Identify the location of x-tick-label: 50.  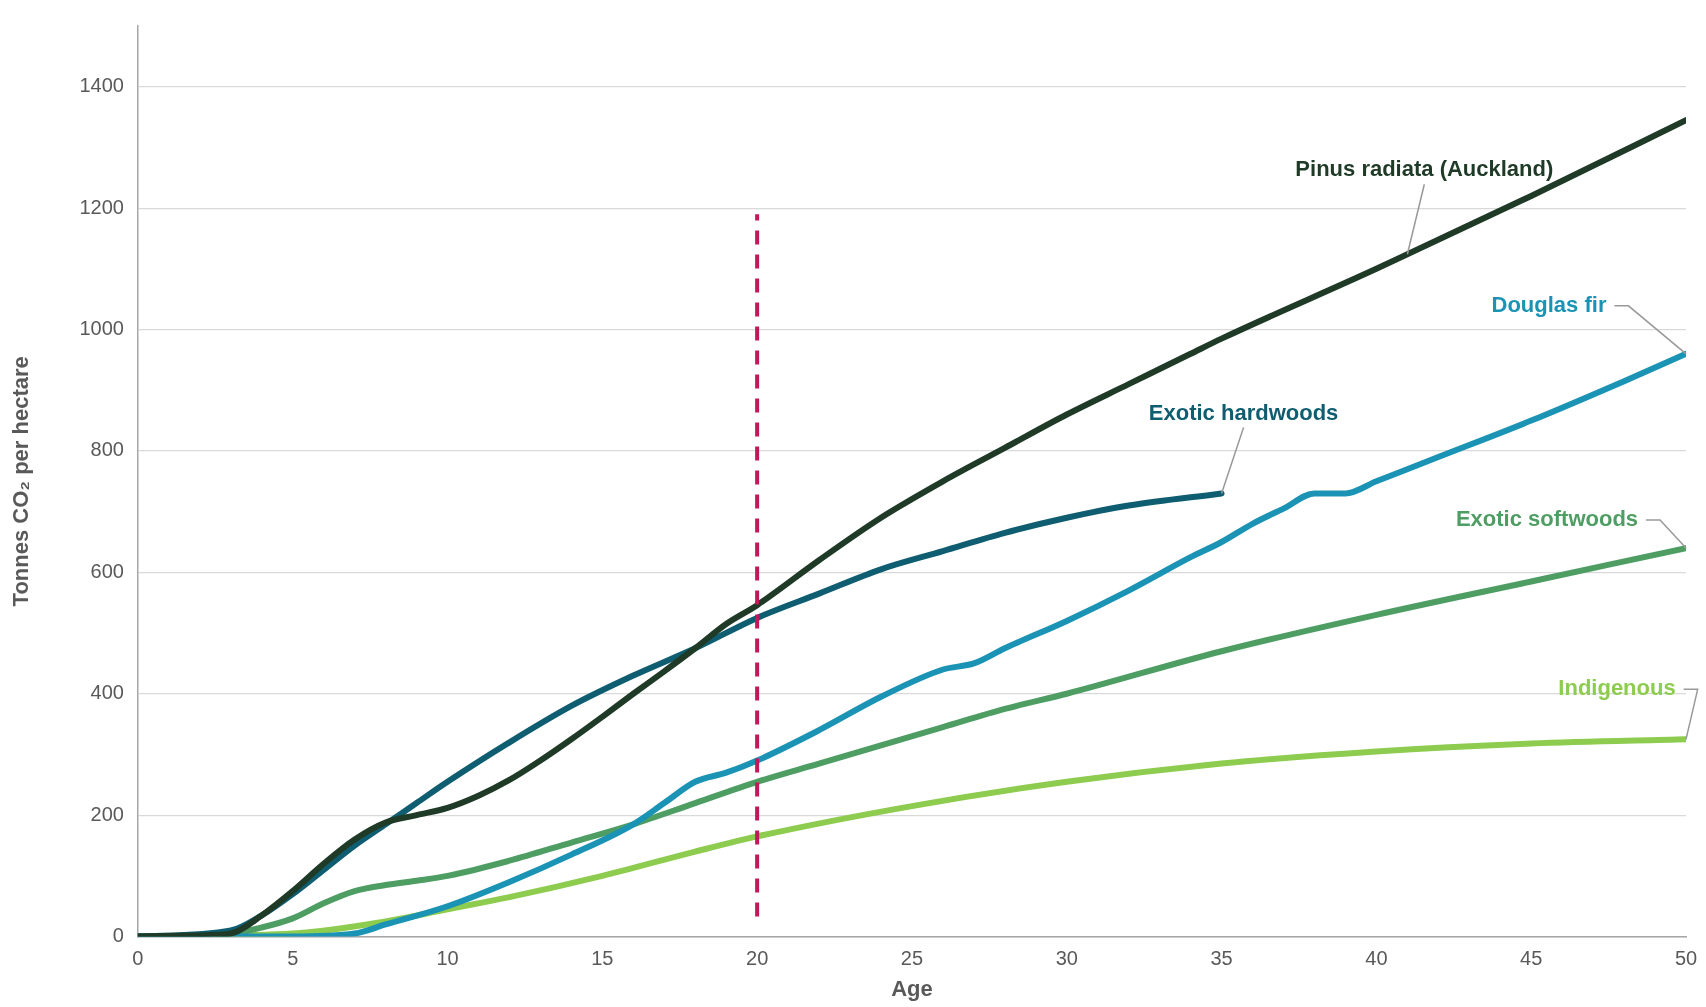
(1686, 958).